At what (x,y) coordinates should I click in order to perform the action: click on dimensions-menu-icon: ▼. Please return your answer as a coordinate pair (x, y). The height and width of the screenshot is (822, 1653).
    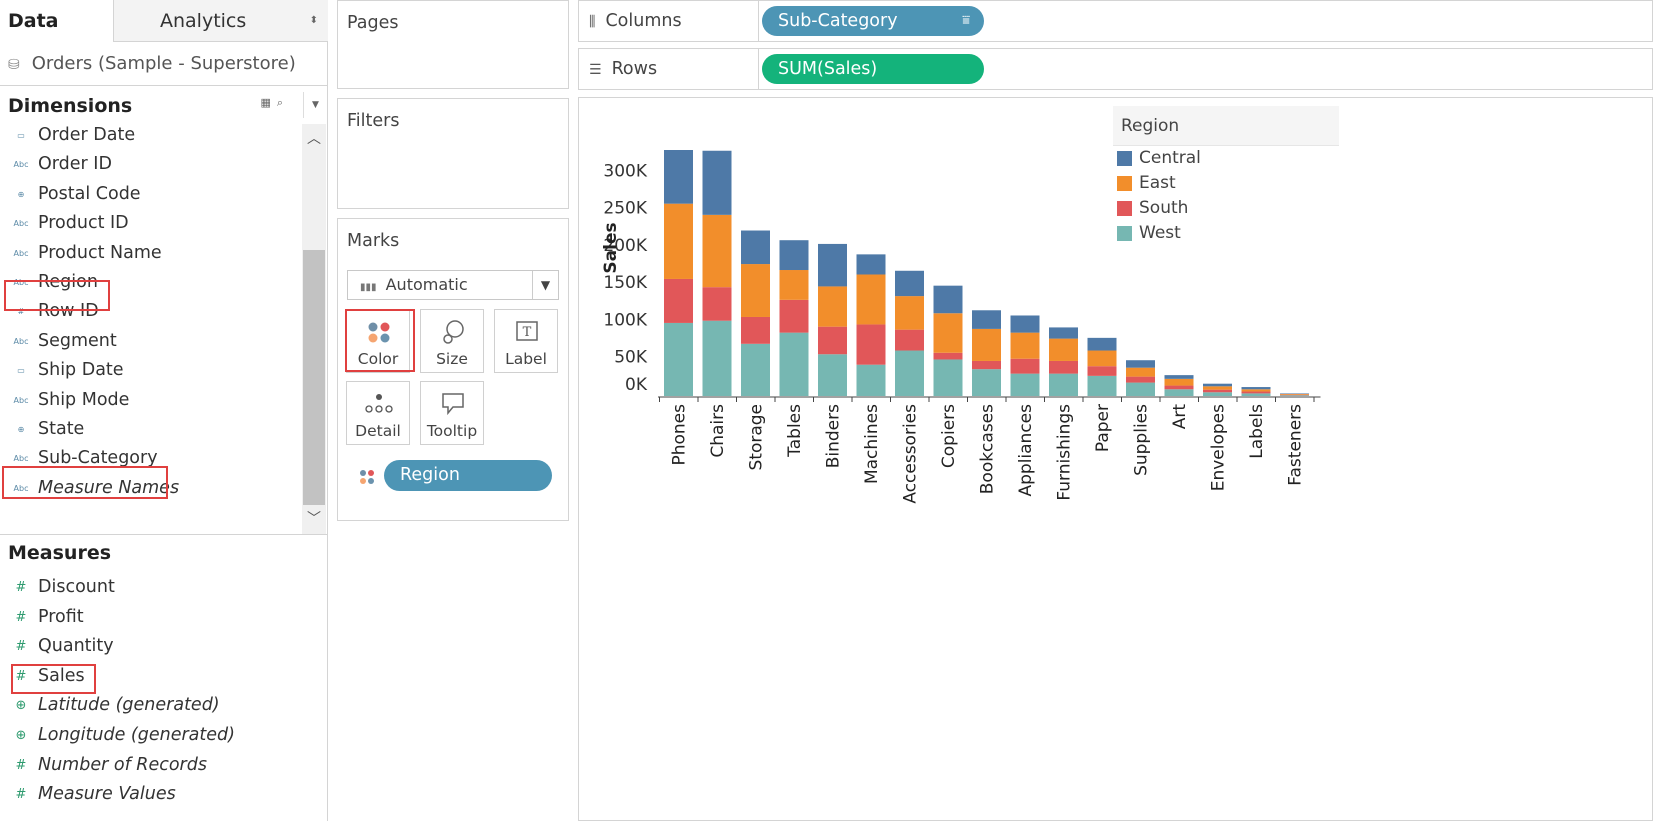
    Looking at the image, I should click on (315, 105).